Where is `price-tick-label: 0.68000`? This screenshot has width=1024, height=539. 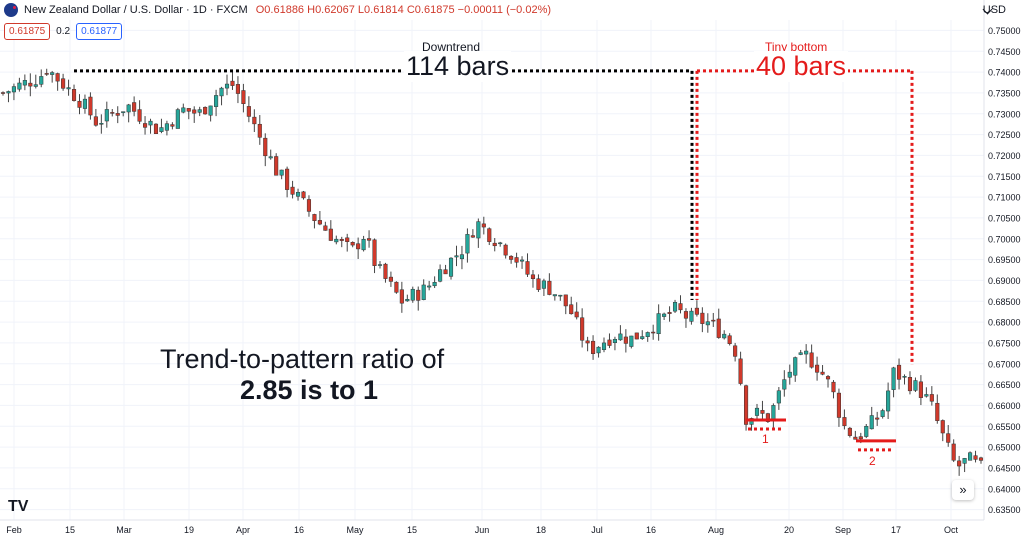 price-tick-label: 0.68000 is located at coordinates (1004, 323).